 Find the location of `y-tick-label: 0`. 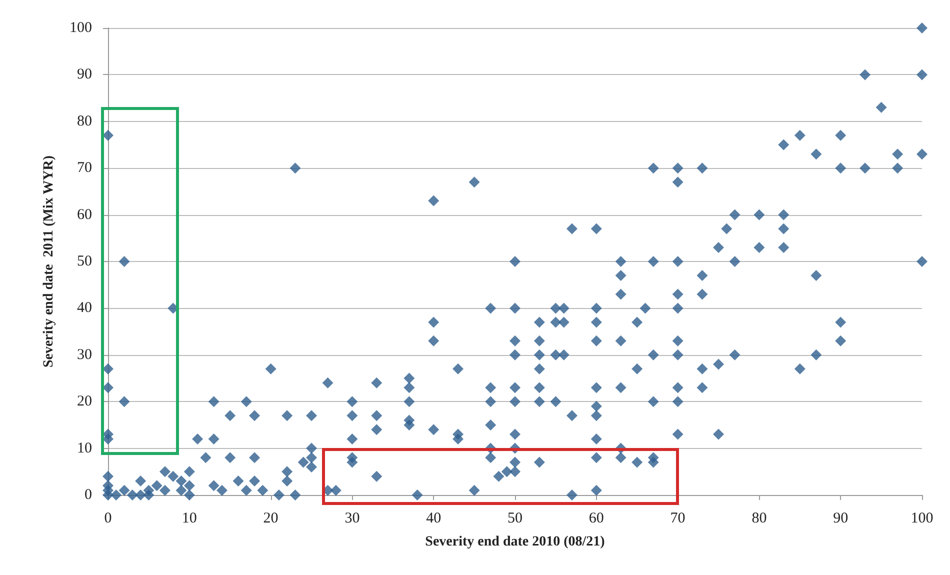

y-tick-label: 0 is located at coordinates (88, 495).